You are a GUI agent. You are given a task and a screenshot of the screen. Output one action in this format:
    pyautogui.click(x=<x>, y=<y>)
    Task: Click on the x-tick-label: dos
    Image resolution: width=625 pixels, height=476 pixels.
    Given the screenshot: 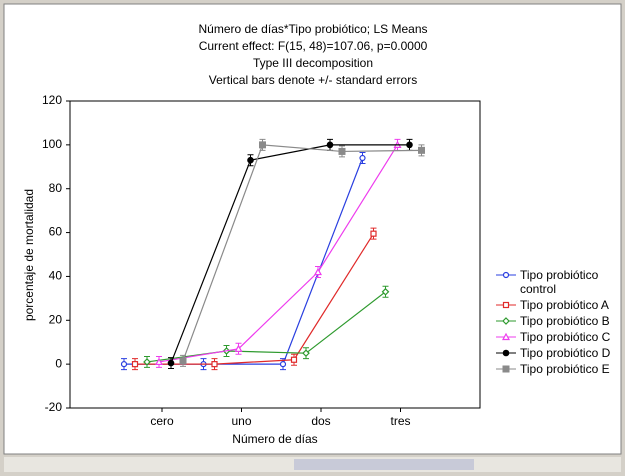 What is the action you would take?
    pyautogui.click(x=320, y=421)
    